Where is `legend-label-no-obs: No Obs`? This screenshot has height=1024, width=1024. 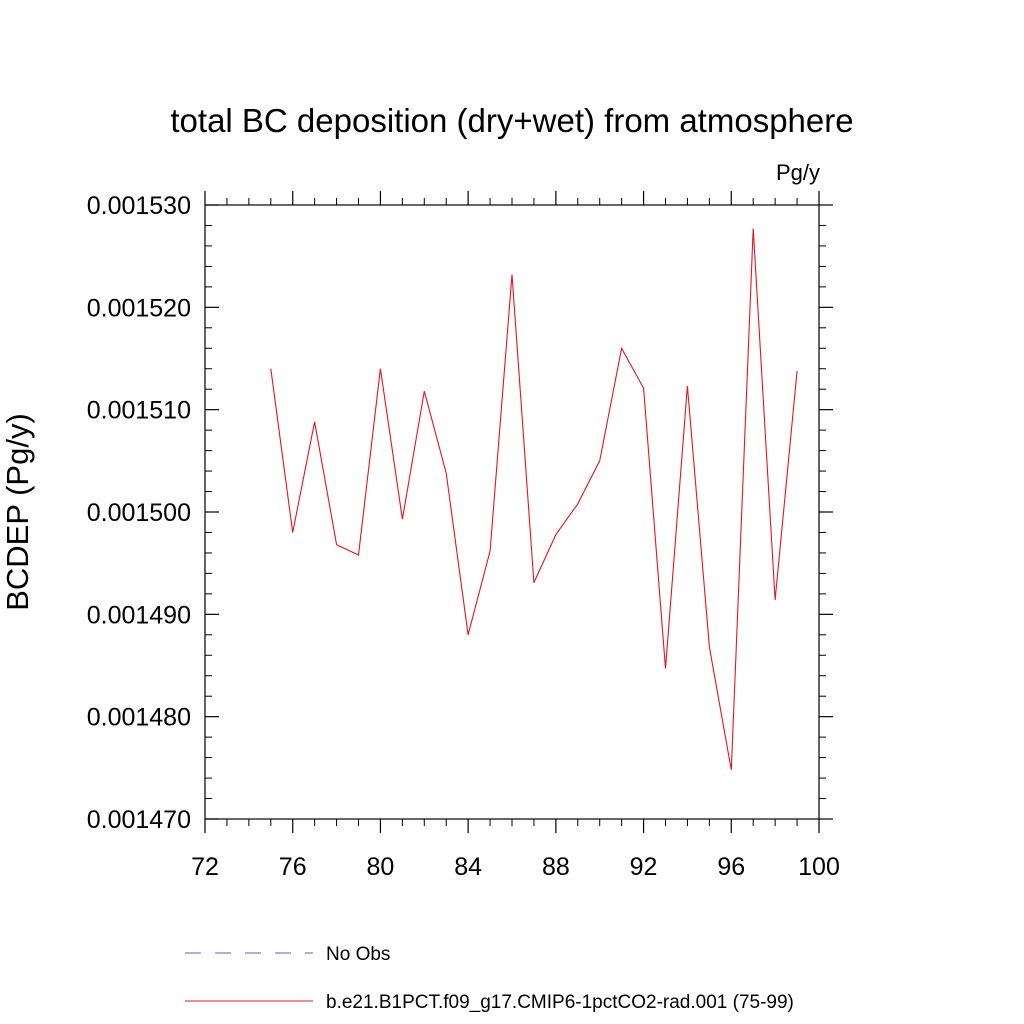 legend-label-no-obs: No Obs is located at coordinates (358, 954).